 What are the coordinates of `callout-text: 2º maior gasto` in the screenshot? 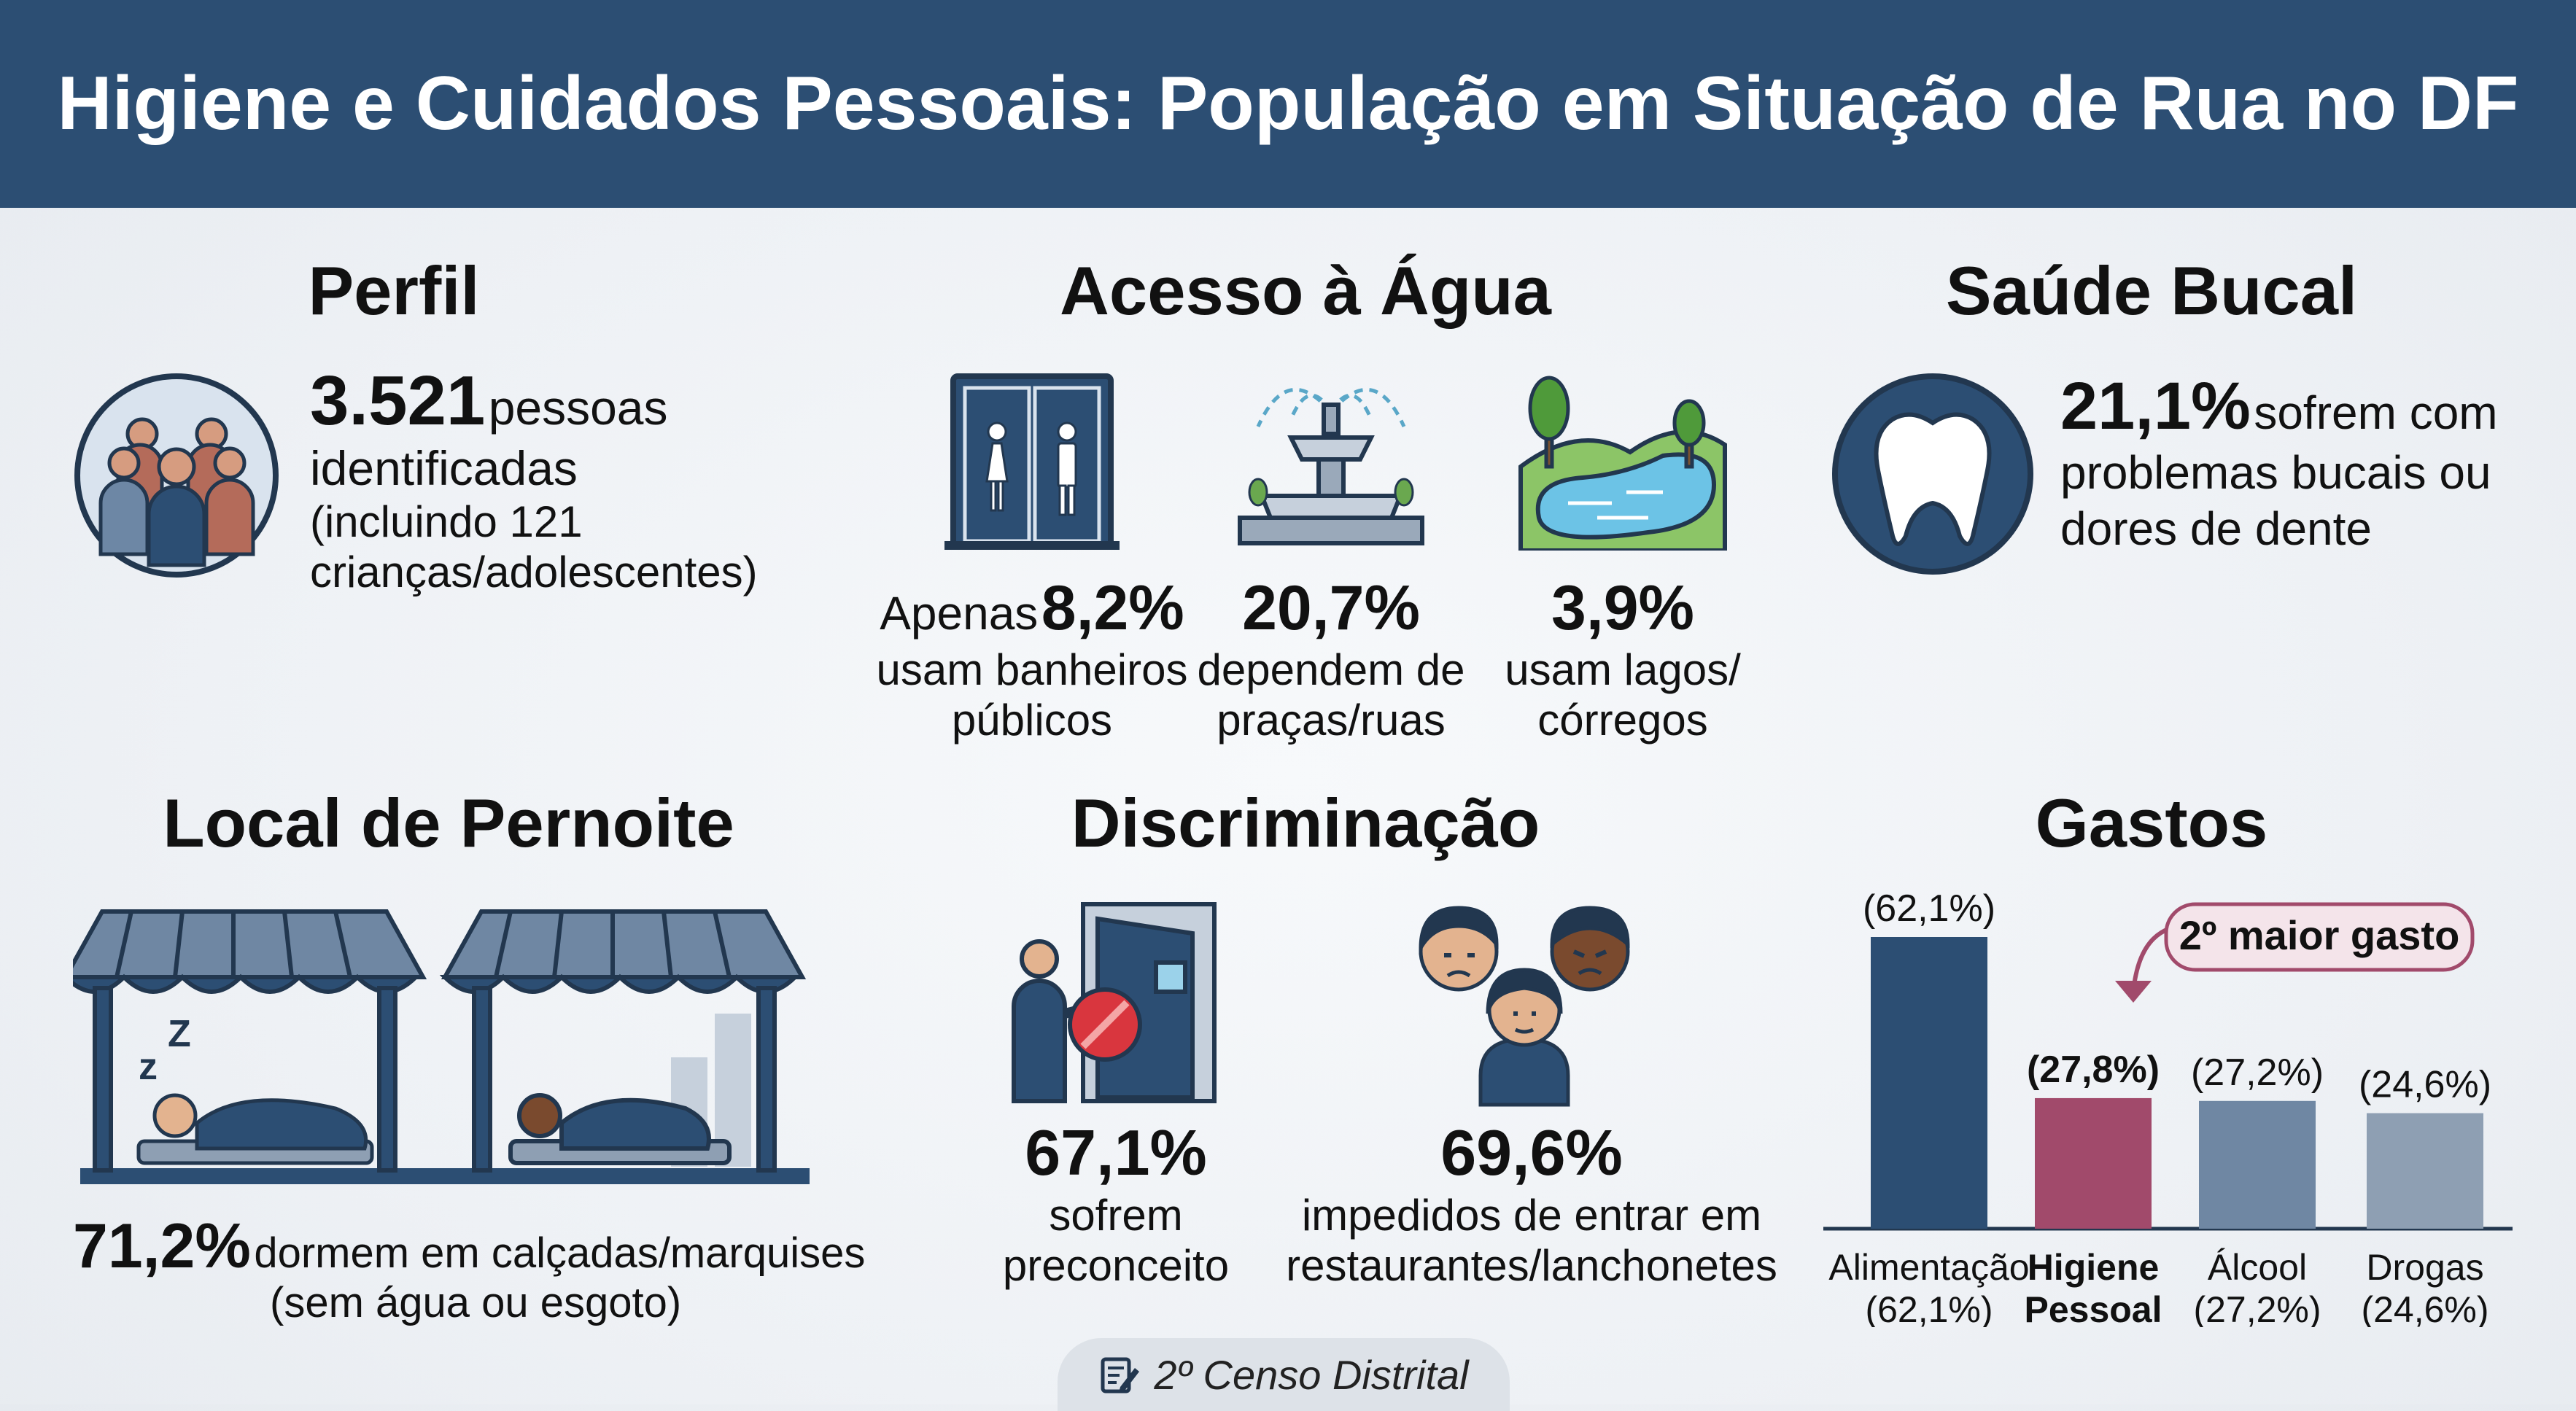 It's located at (2319, 935).